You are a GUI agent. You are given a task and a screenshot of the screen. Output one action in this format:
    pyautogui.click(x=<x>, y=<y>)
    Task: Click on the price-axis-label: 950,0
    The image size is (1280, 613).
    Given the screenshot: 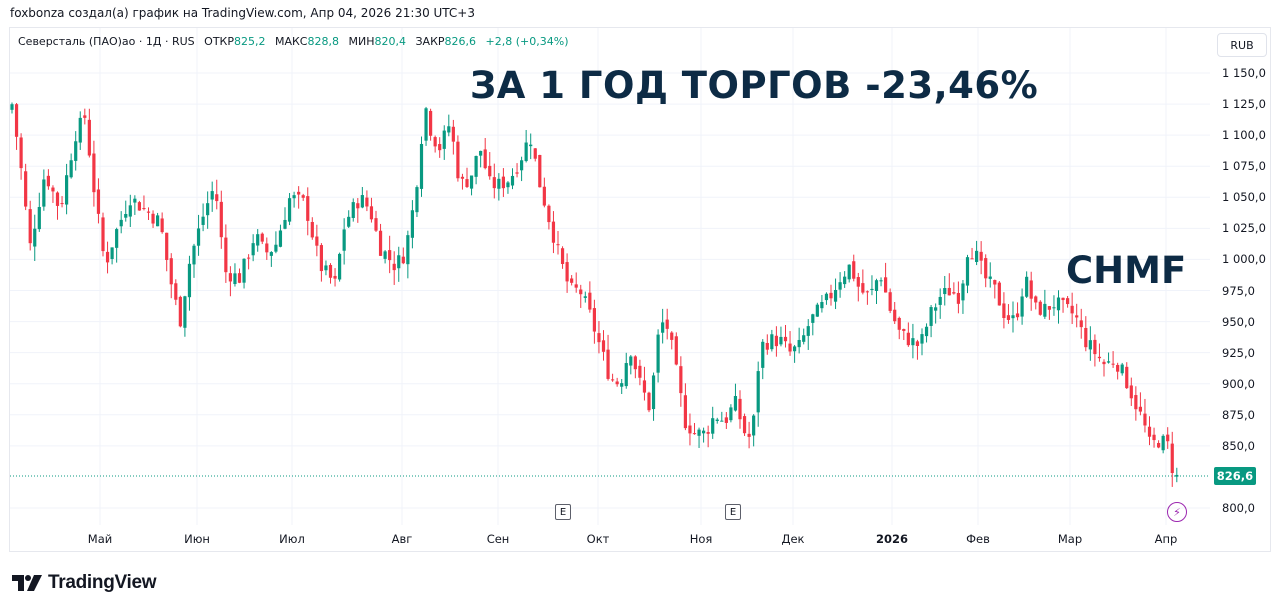 What is the action you would take?
    pyautogui.click(x=1238, y=321)
    